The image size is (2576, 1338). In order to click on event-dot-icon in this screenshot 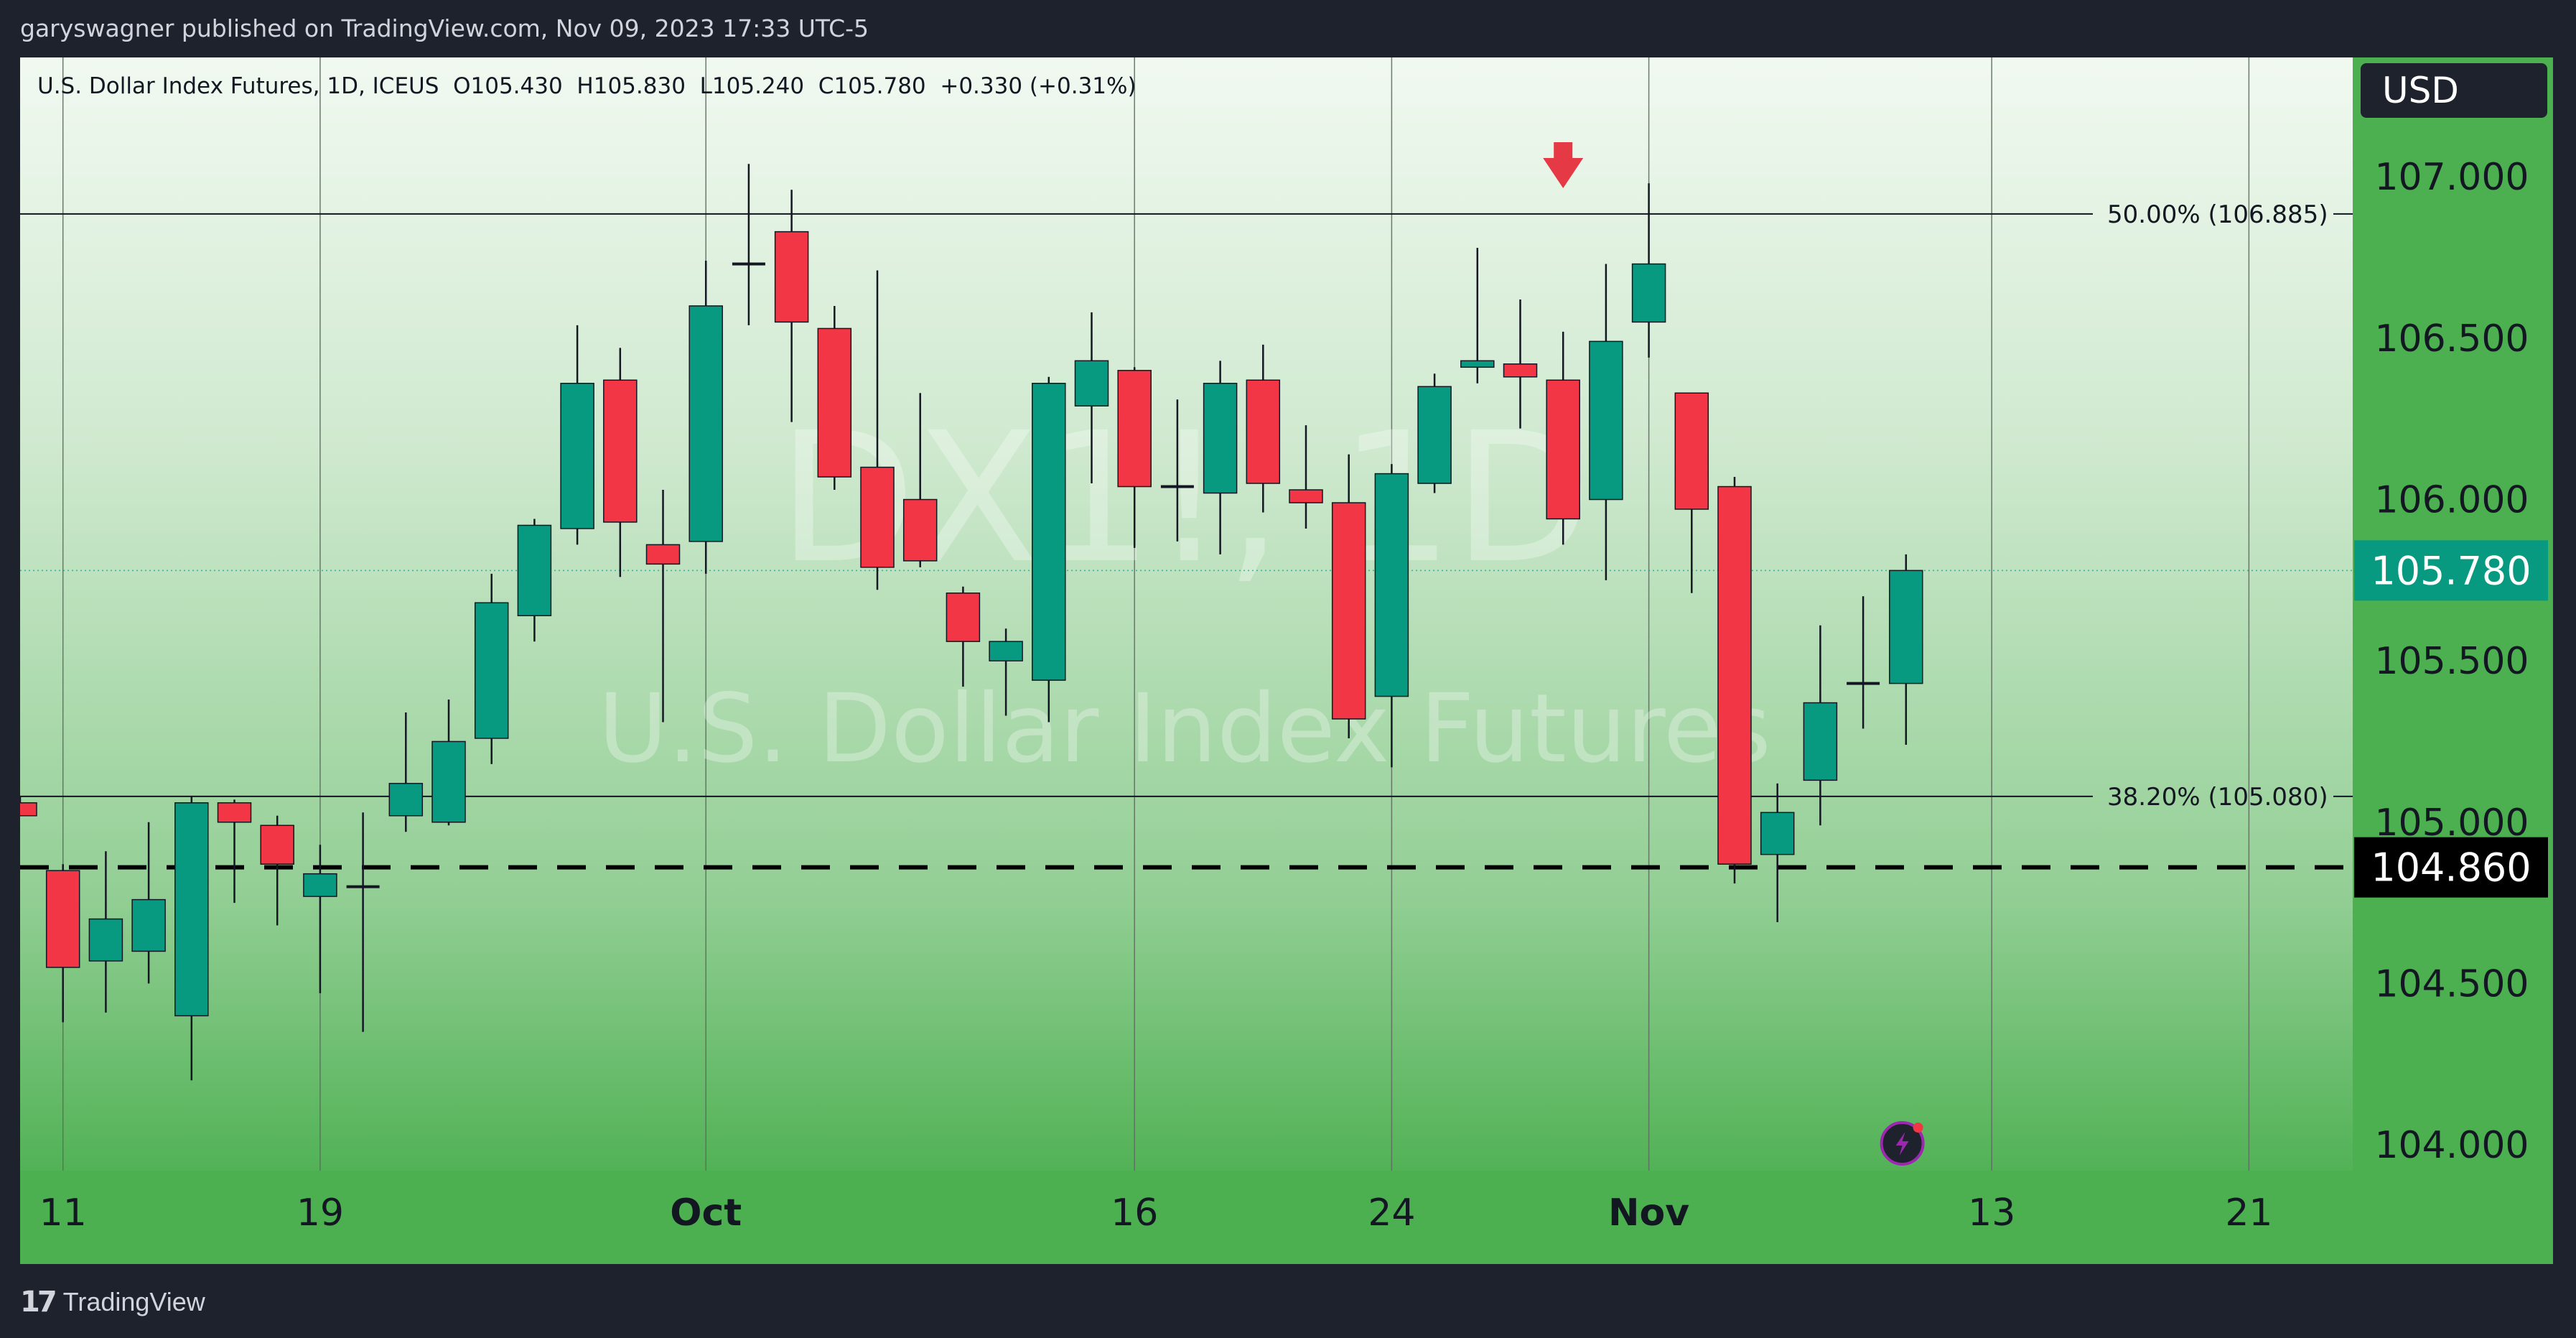, I will do `click(1918, 1128)`.